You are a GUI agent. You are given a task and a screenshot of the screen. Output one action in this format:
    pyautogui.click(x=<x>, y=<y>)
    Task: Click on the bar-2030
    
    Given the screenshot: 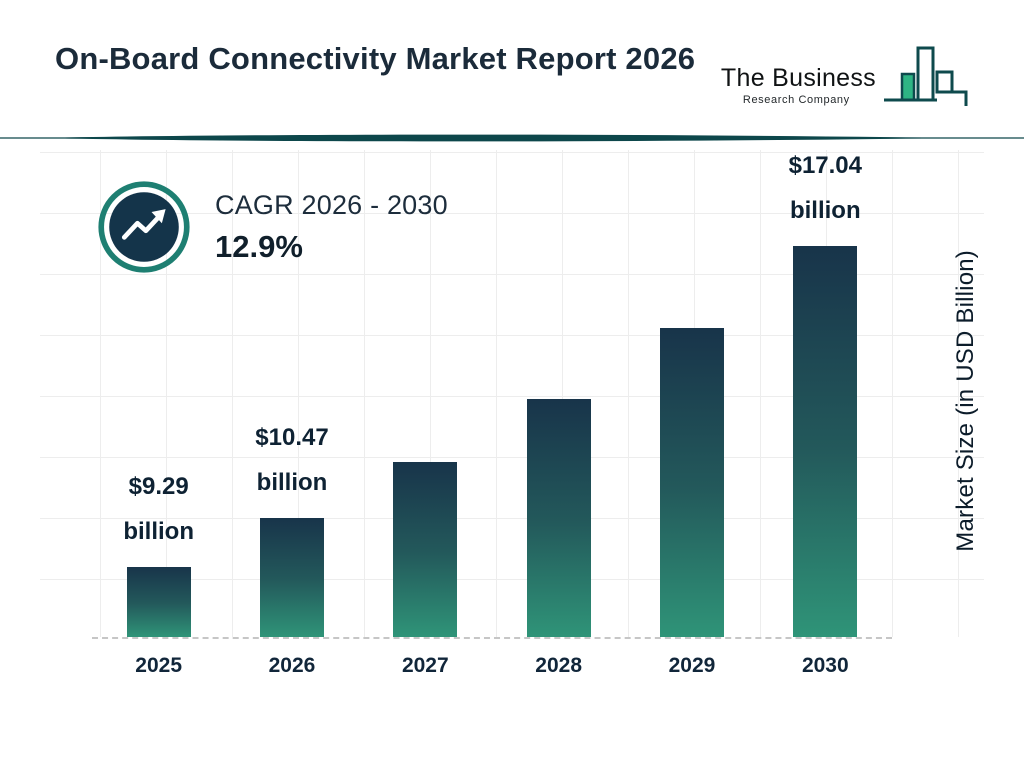 What is the action you would take?
    pyautogui.click(x=825, y=441)
    